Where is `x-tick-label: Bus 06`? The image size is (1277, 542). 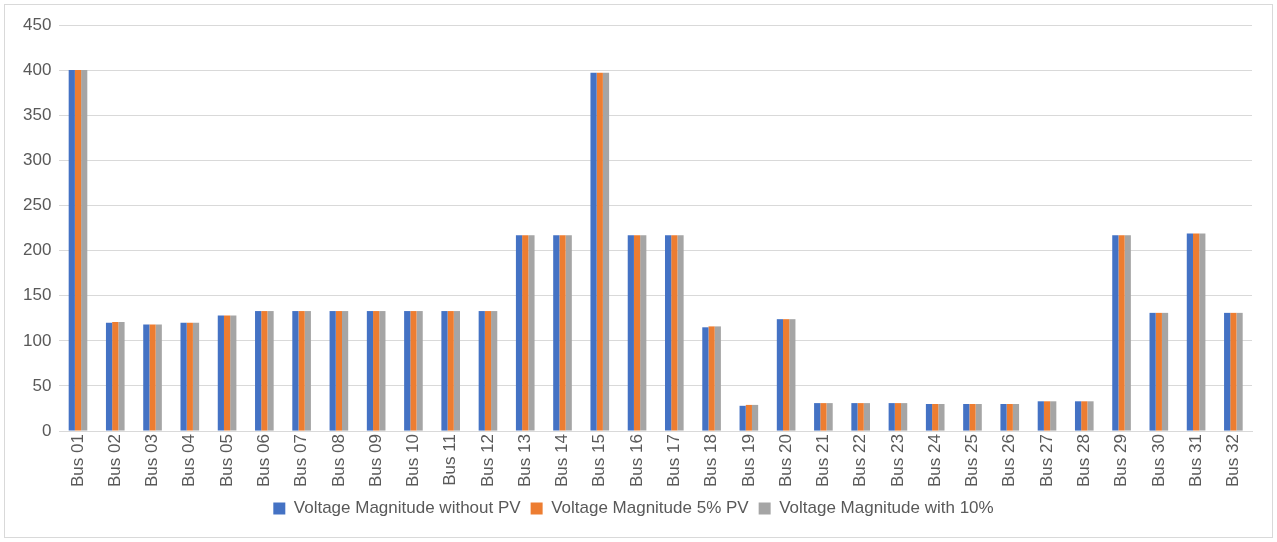 x-tick-label: Bus 06 is located at coordinates (264, 461).